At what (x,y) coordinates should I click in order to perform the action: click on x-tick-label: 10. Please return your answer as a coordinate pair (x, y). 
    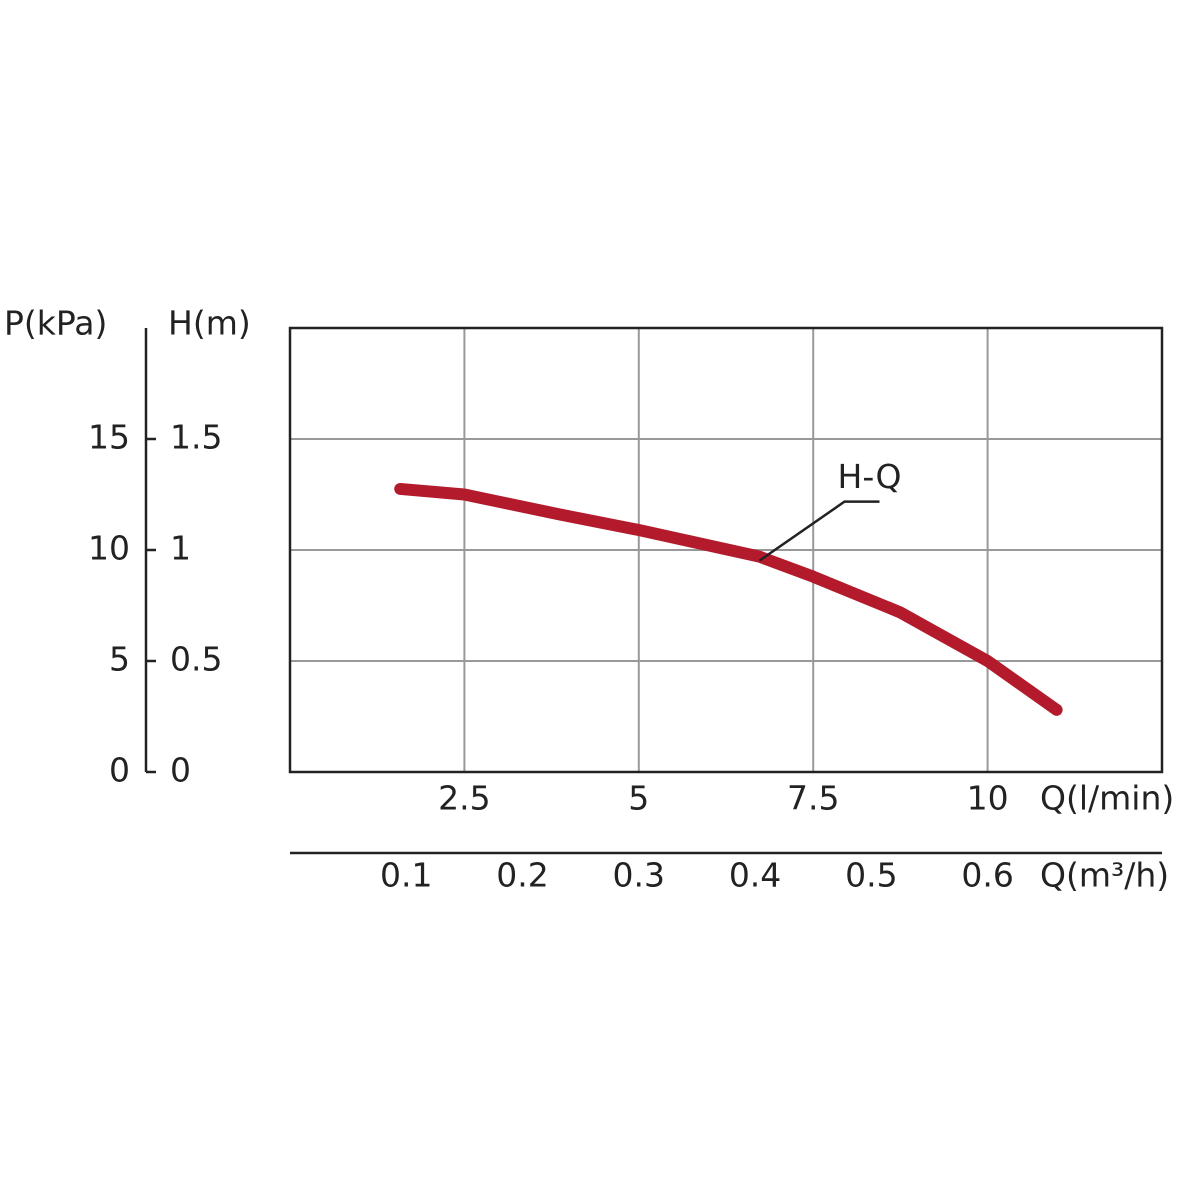
    Looking at the image, I should click on (988, 798).